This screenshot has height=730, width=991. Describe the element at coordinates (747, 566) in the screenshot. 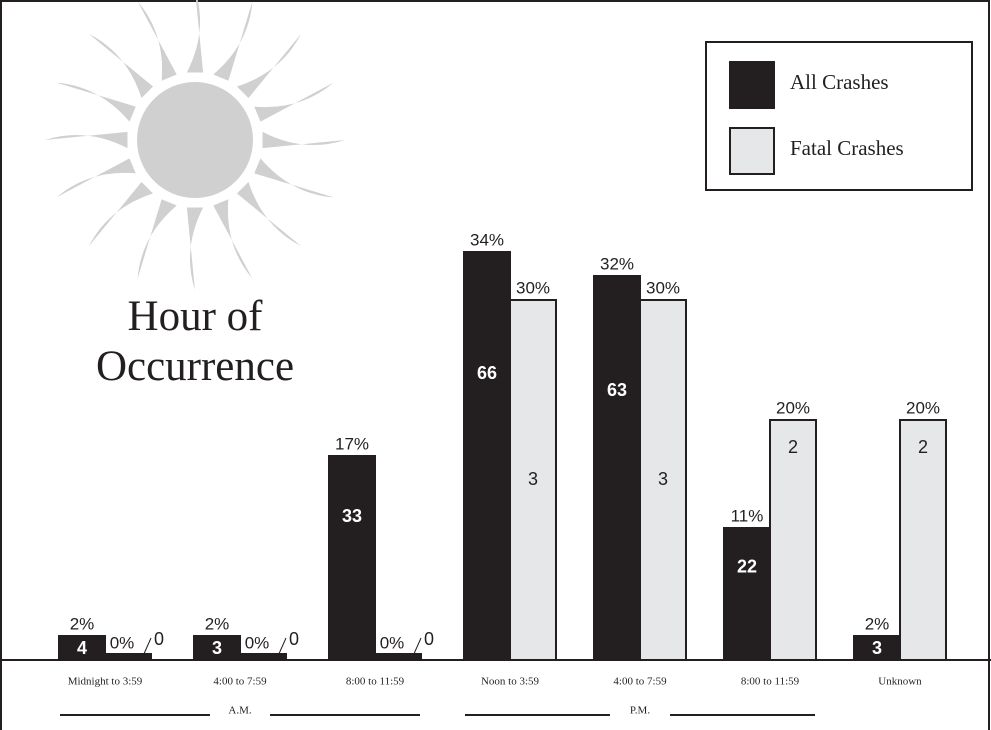

I see `count-label: 22` at that location.